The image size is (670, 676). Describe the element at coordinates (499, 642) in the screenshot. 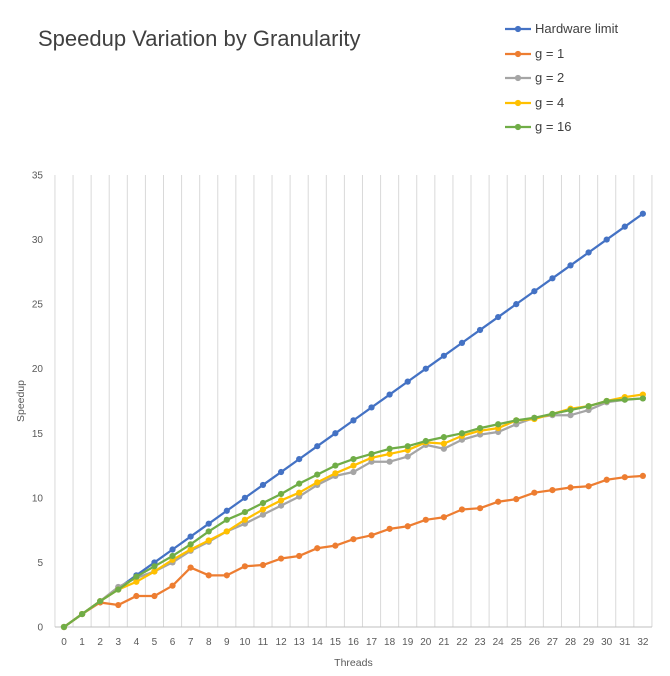

I see `x-tick-label: 24` at that location.